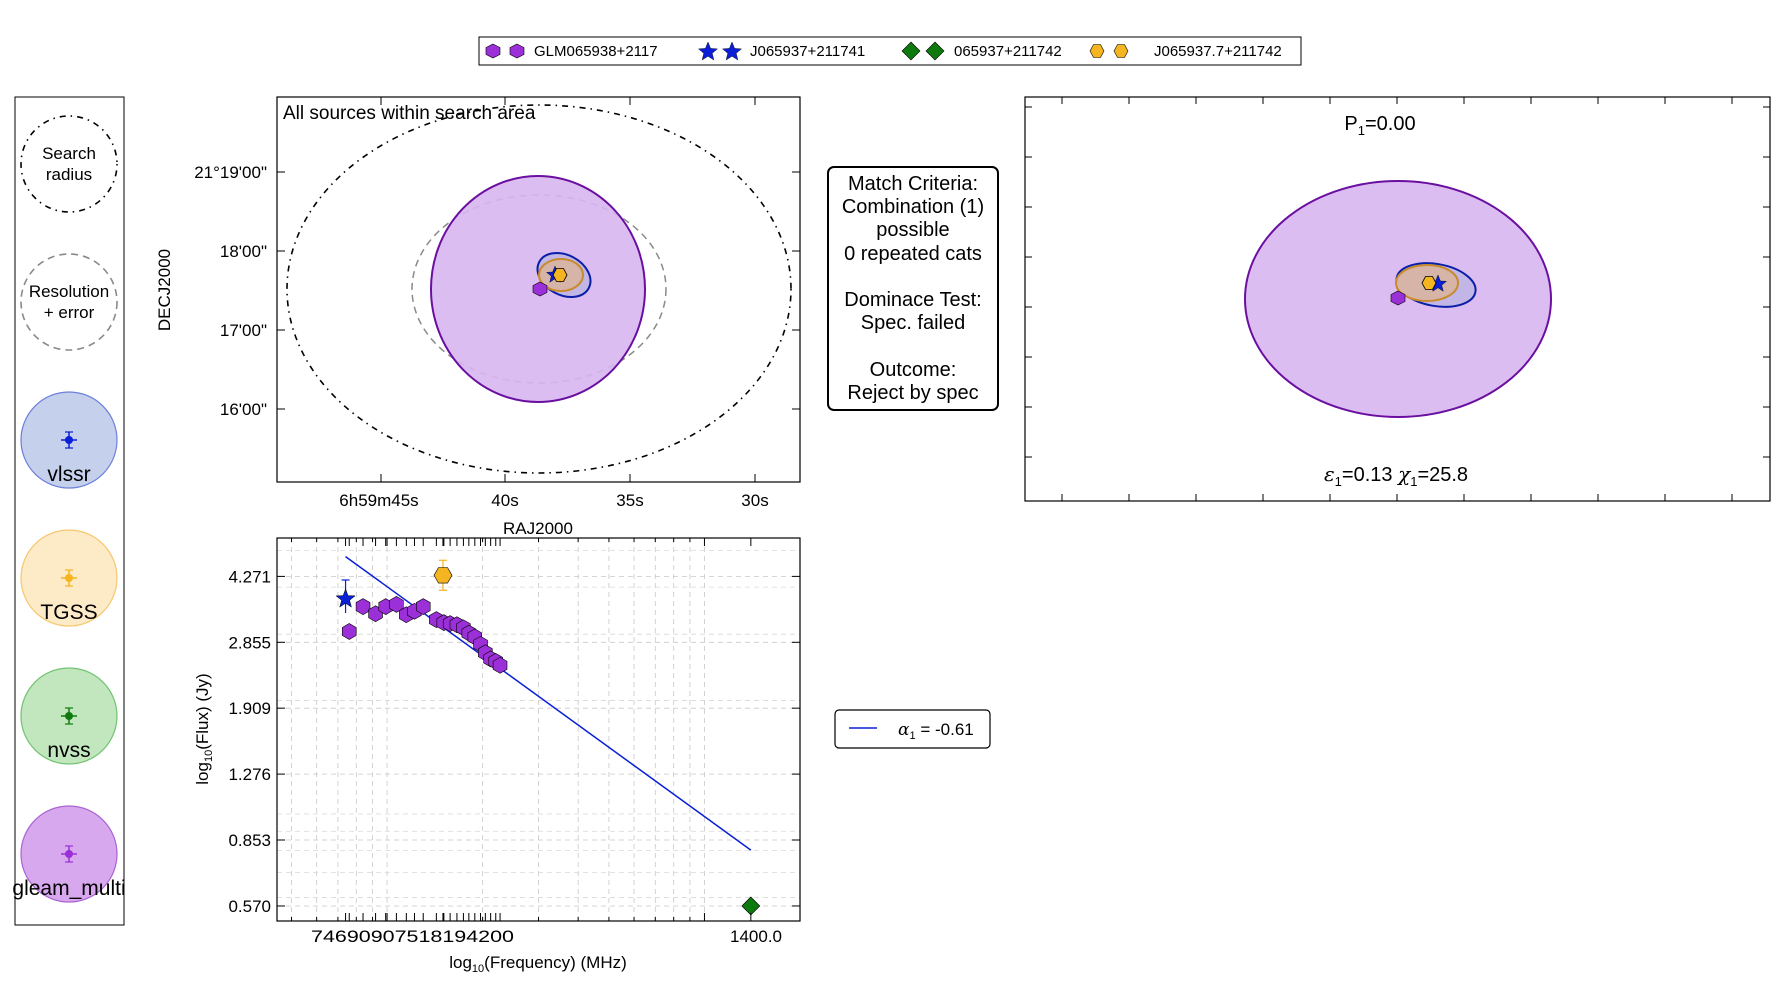 This screenshot has width=1777, height=984. What do you see at coordinates (756, 936) in the screenshot?
I see `spectrum-xtick-last: 1400.0` at bounding box center [756, 936].